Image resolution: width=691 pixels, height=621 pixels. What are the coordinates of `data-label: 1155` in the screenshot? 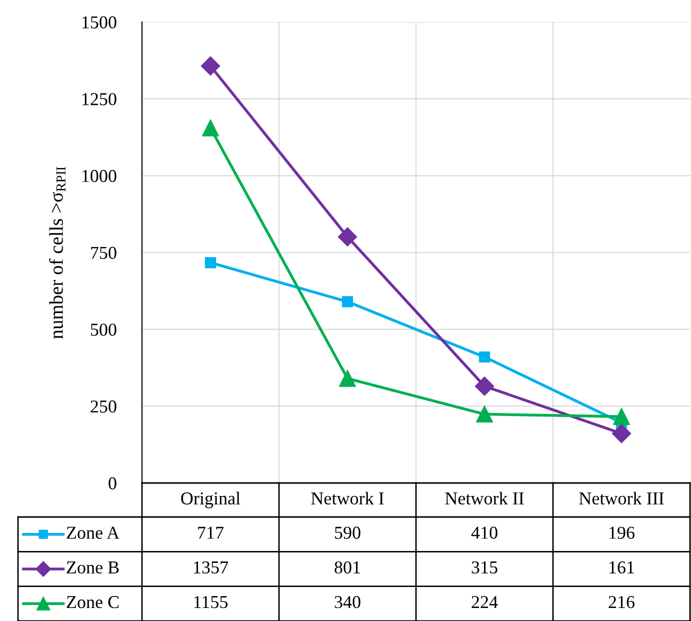 It's located at (211, 602).